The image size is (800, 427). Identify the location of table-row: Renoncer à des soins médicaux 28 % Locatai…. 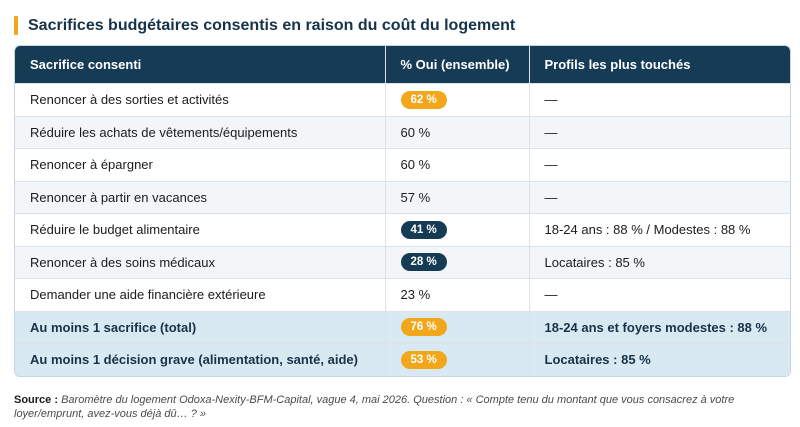
(402, 262).